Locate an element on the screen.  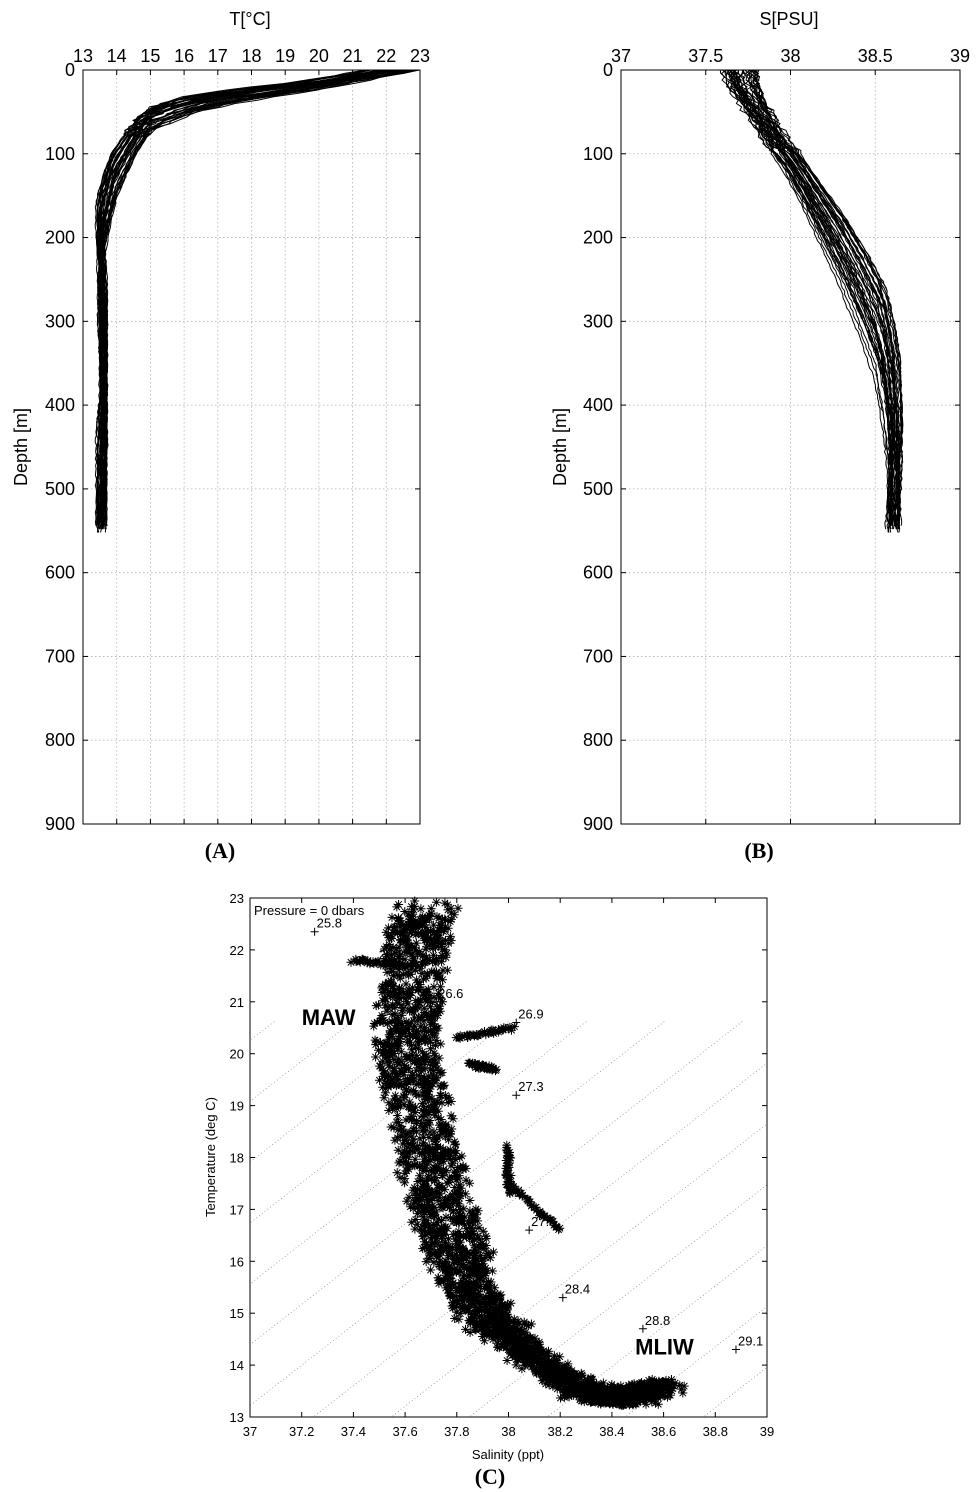
salinity-axis-title: S[PSU] is located at coordinates (788, 19).